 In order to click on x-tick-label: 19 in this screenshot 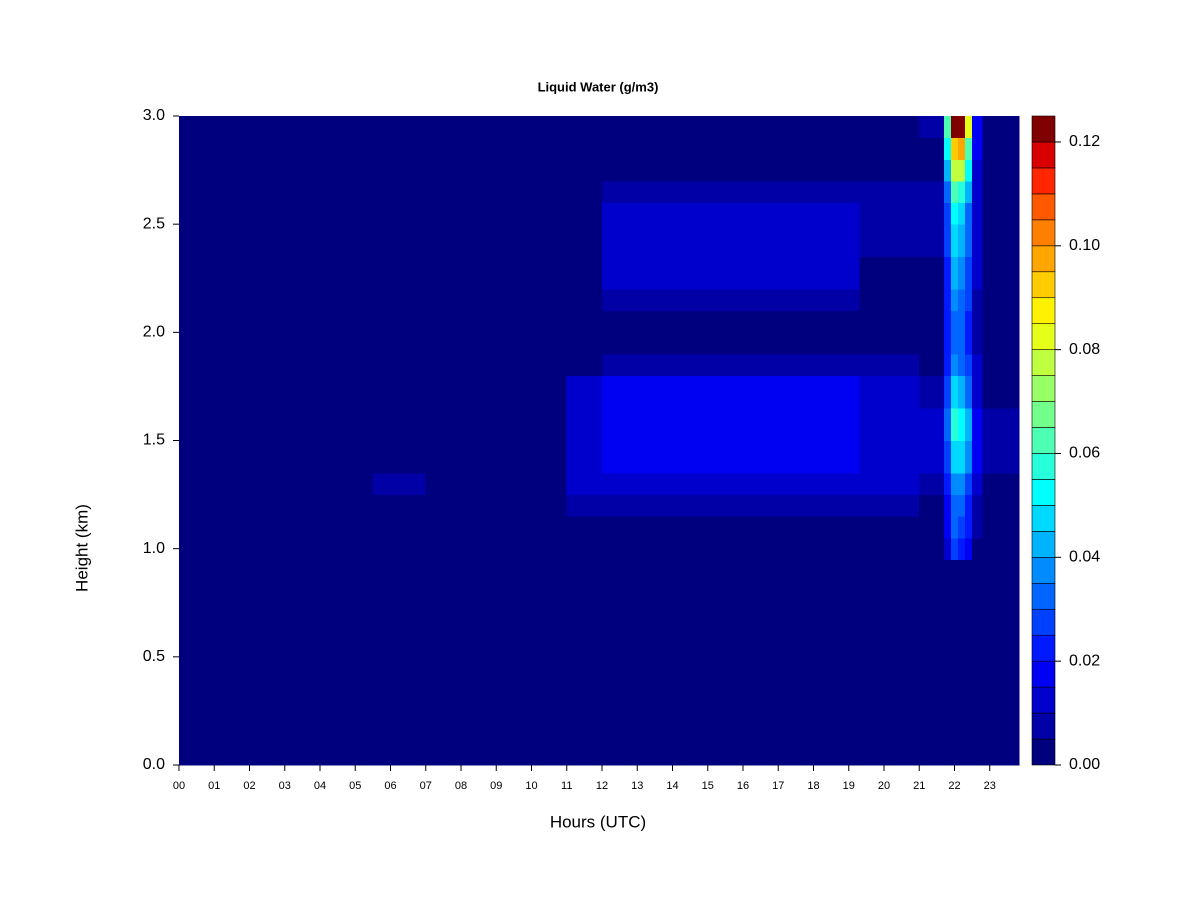, I will do `click(849, 786)`.